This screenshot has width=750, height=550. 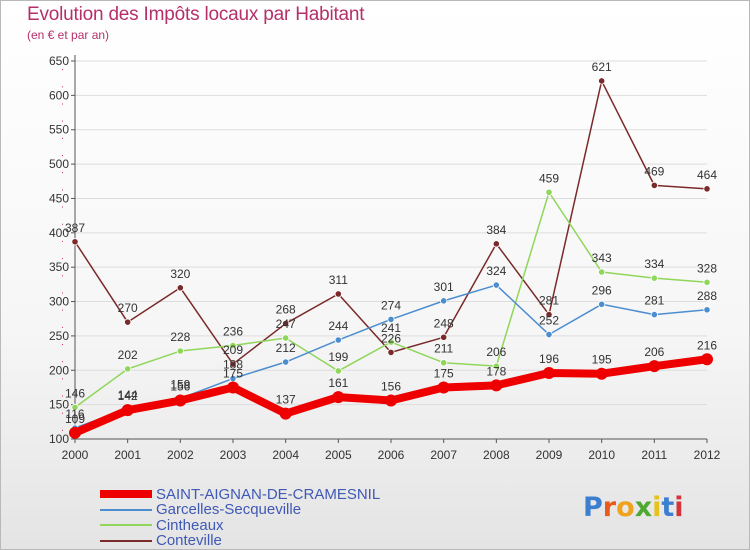 What do you see at coordinates (444, 287) in the screenshot?
I see `data-label: 301` at bounding box center [444, 287].